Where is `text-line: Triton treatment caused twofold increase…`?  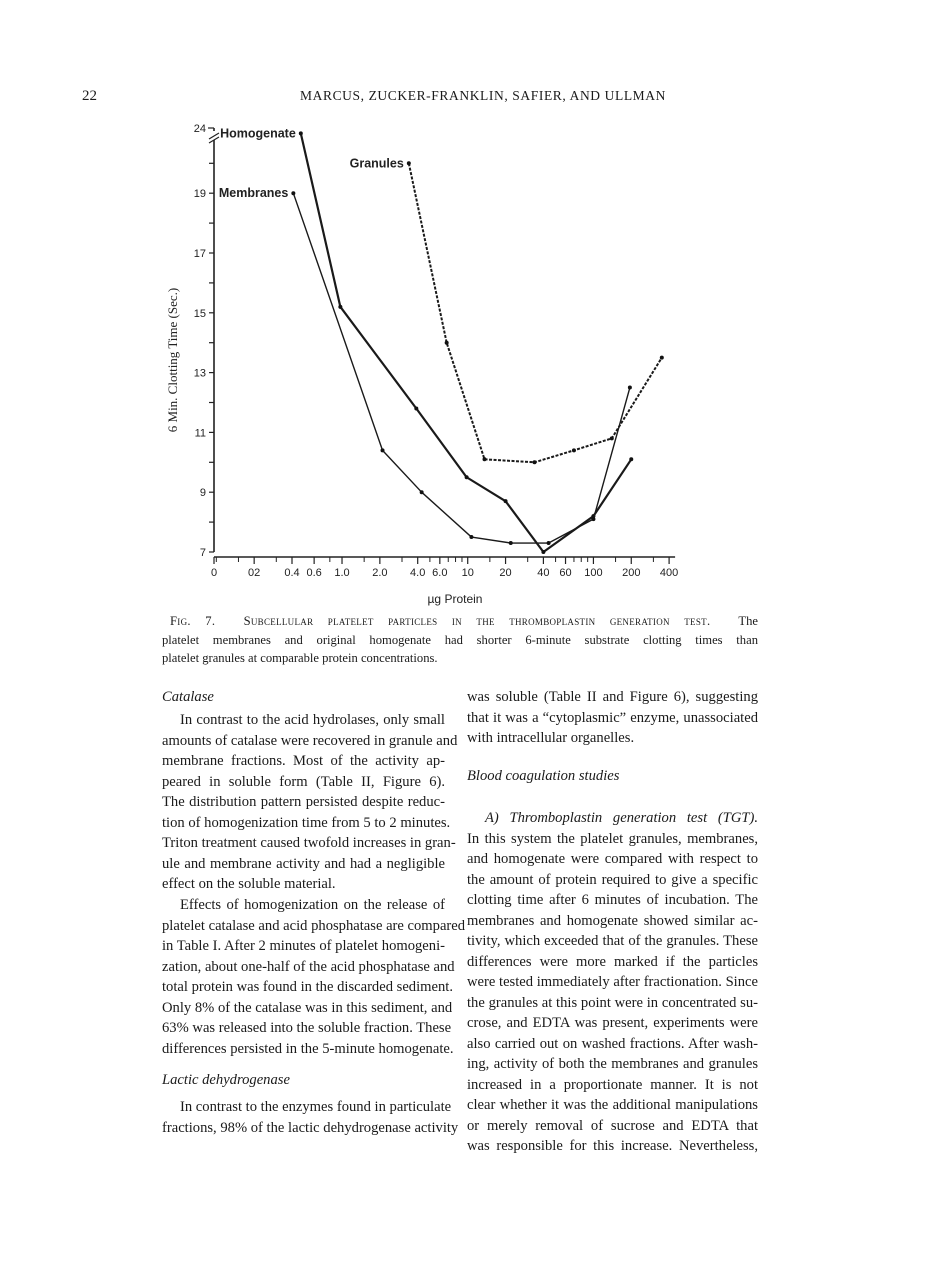
text-line: Triton treatment caused twofold increase… is located at coordinates (309, 843).